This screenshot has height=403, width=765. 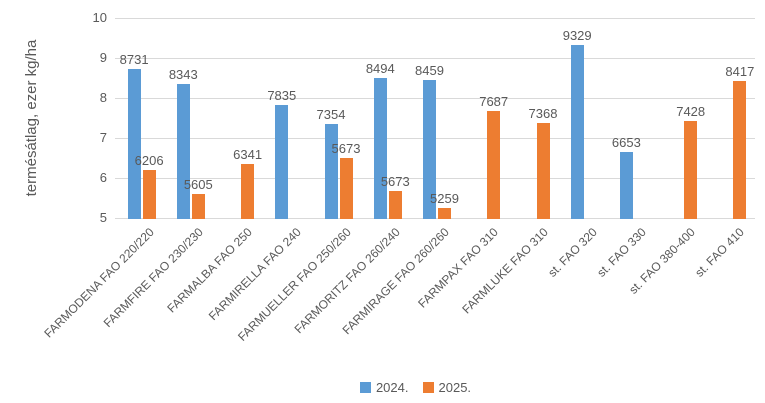 What do you see at coordinates (103, 57) in the screenshot?
I see `y-axis-tick-label: 9` at bounding box center [103, 57].